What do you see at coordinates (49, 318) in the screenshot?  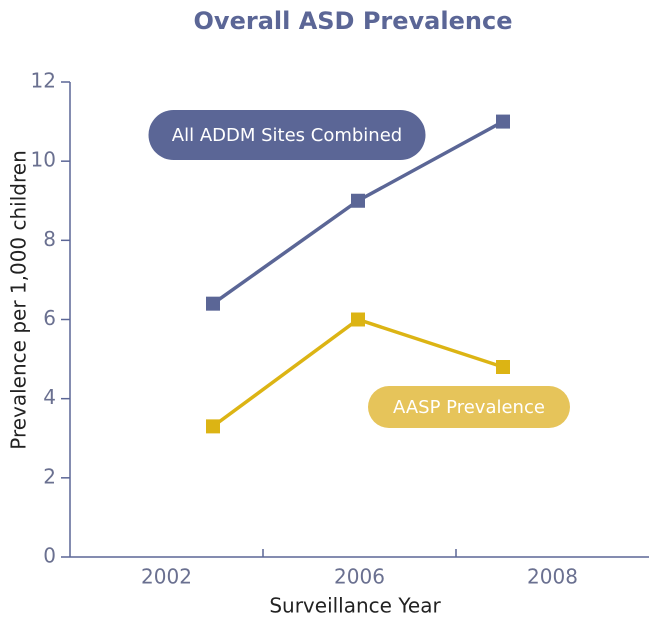 I see `y-tick-label: 6` at bounding box center [49, 318].